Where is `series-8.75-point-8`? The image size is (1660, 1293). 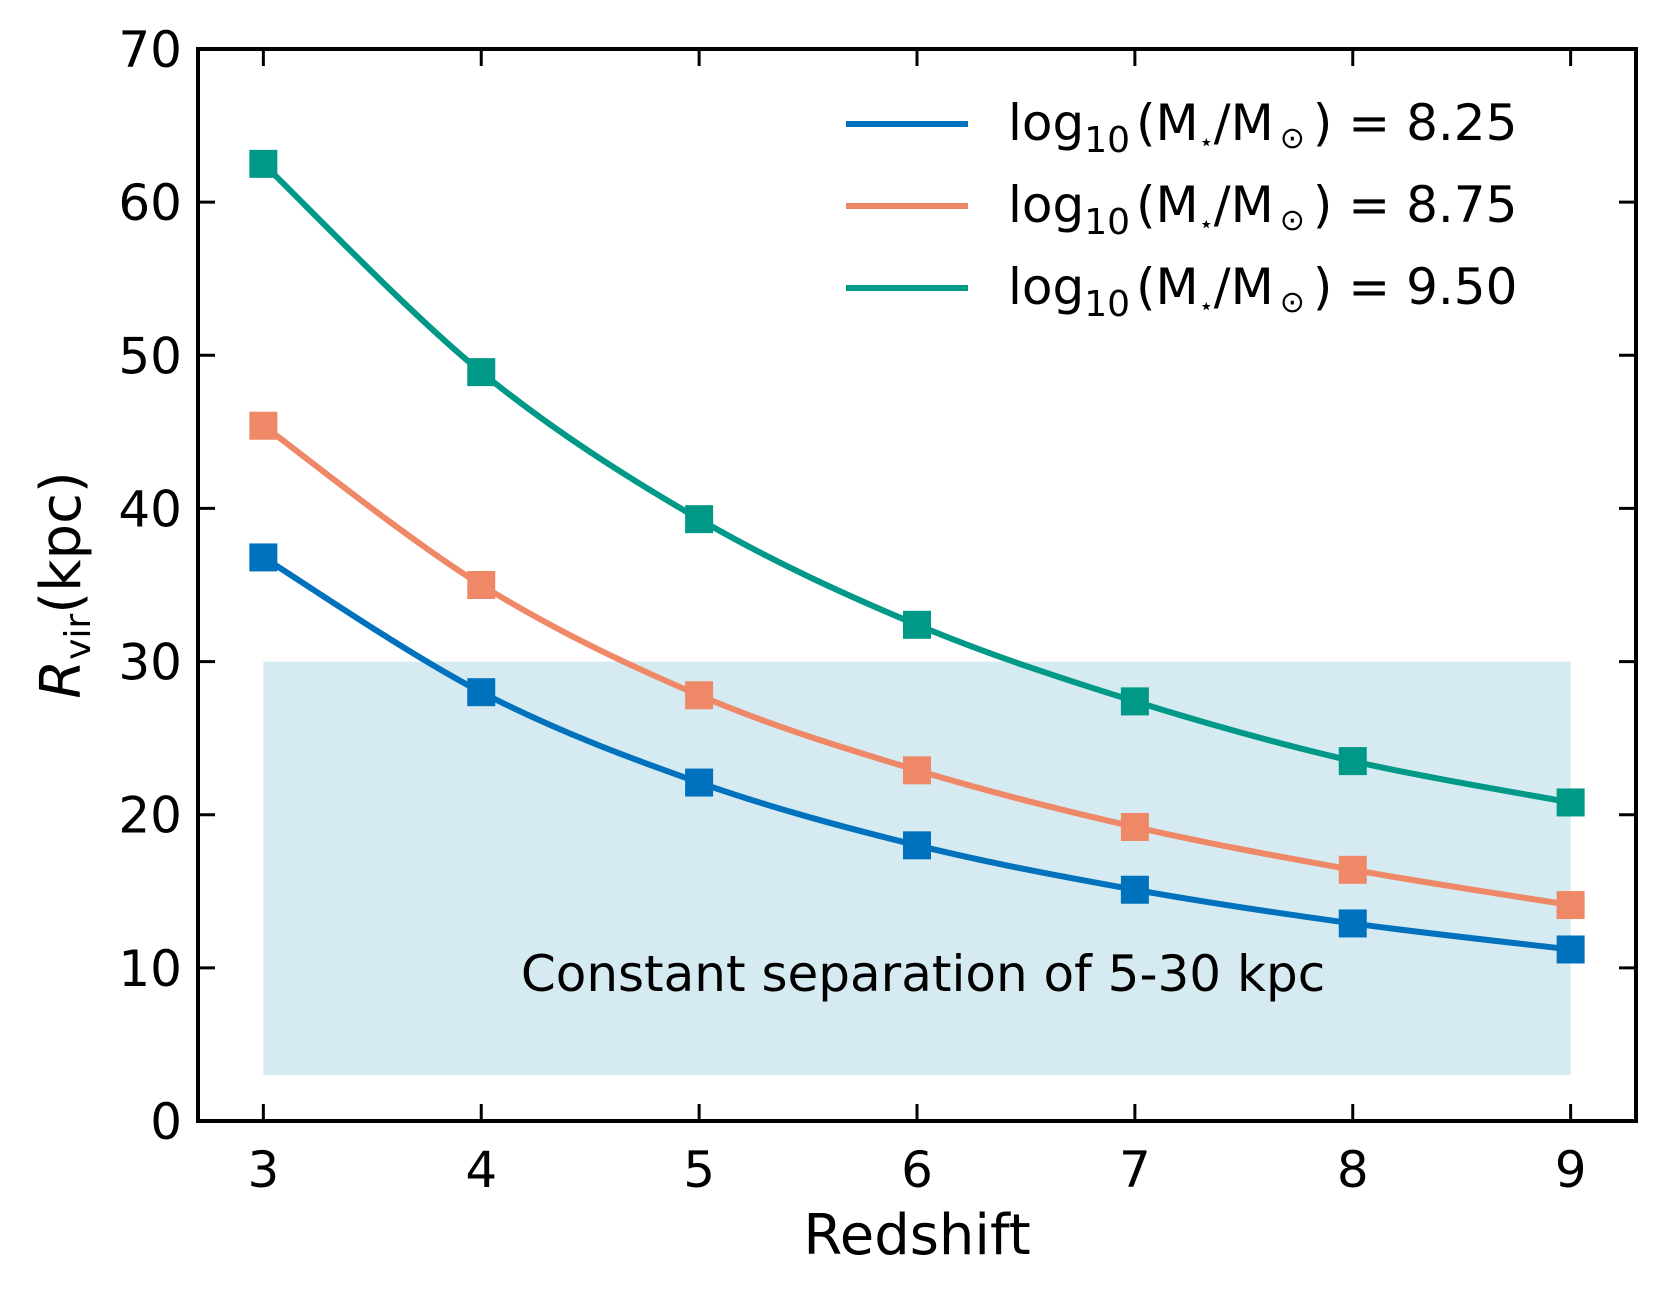
series-8.75-point-8 is located at coordinates (1352, 869).